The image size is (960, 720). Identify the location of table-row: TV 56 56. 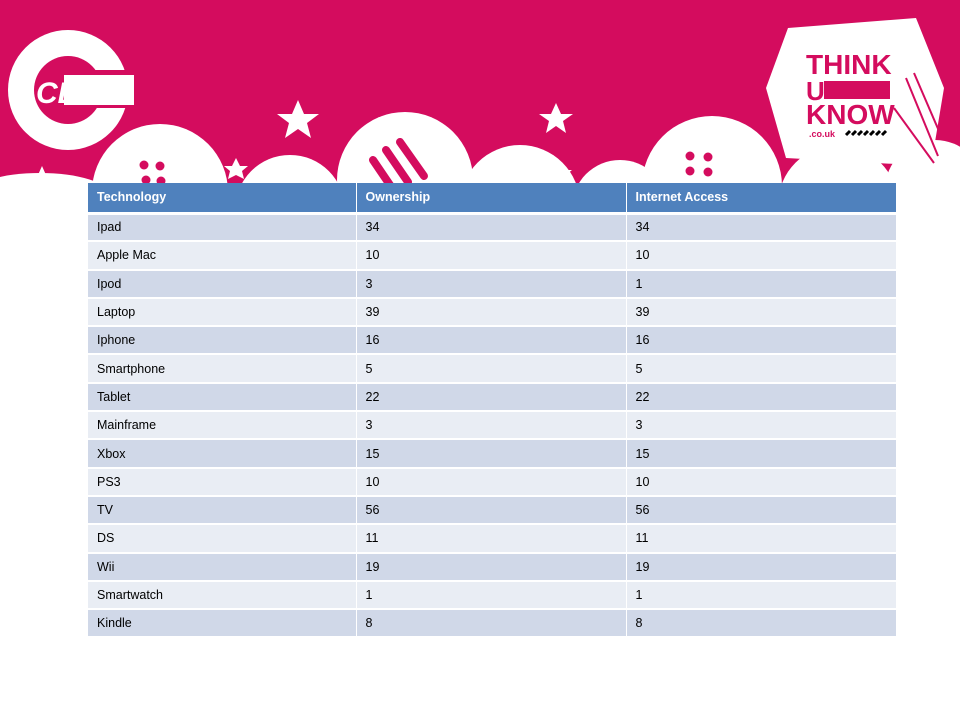
(492, 510).